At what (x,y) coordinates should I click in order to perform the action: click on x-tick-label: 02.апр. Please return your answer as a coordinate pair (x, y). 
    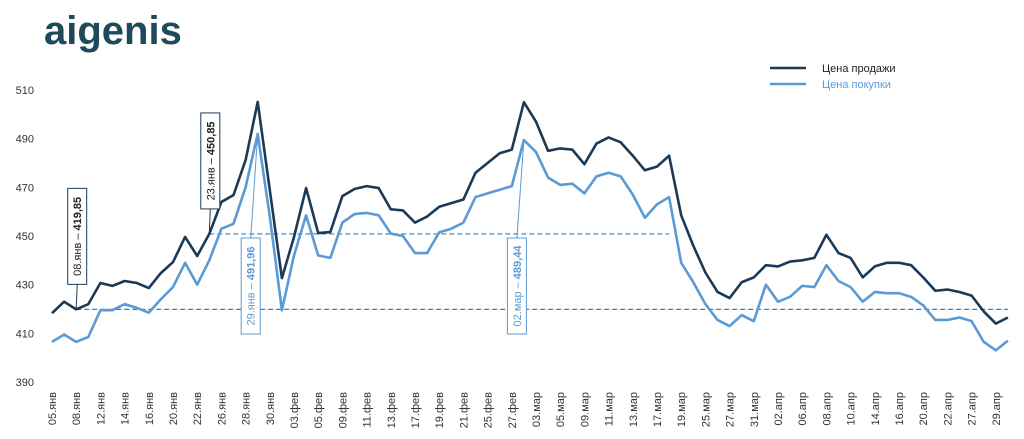
    Looking at the image, I should click on (779, 408).